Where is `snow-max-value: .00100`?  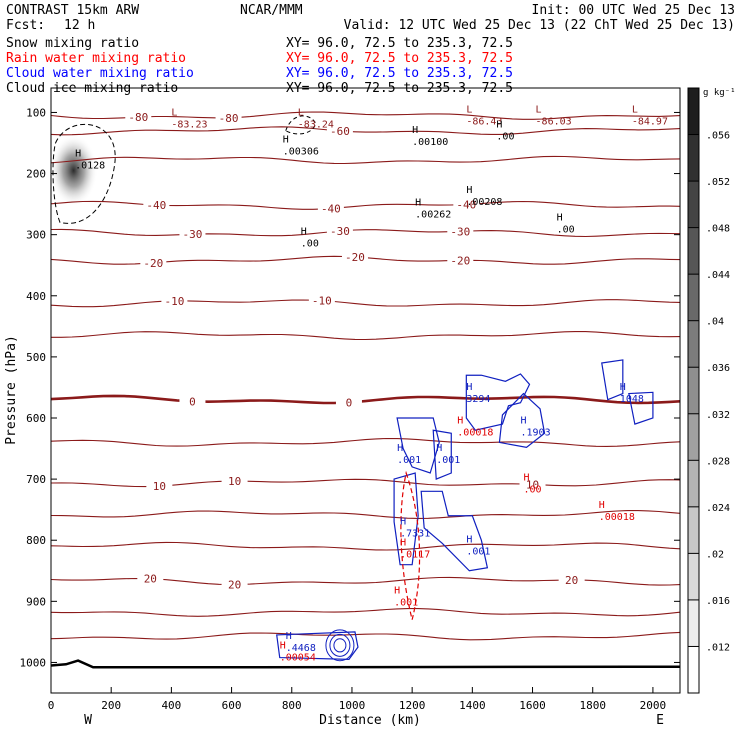
snow-max-value: .00100 is located at coordinates (430, 142).